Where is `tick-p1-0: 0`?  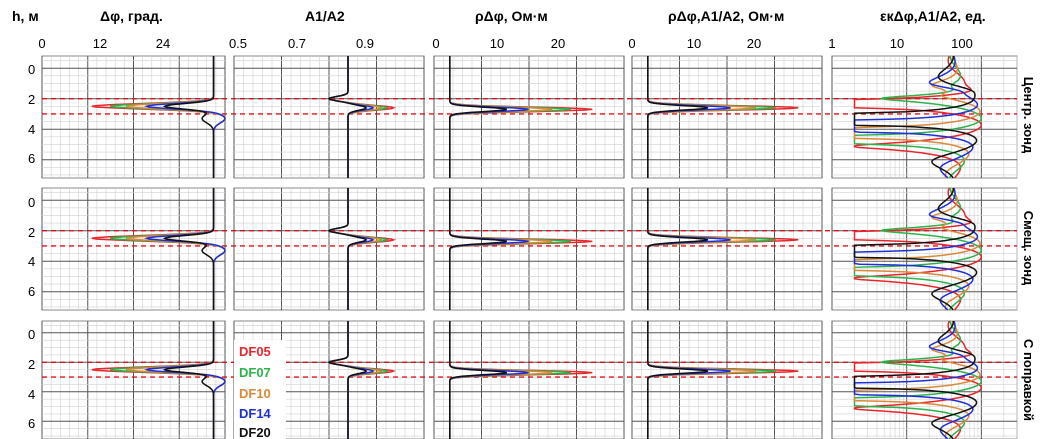 tick-p1-0: 0 is located at coordinates (41, 43).